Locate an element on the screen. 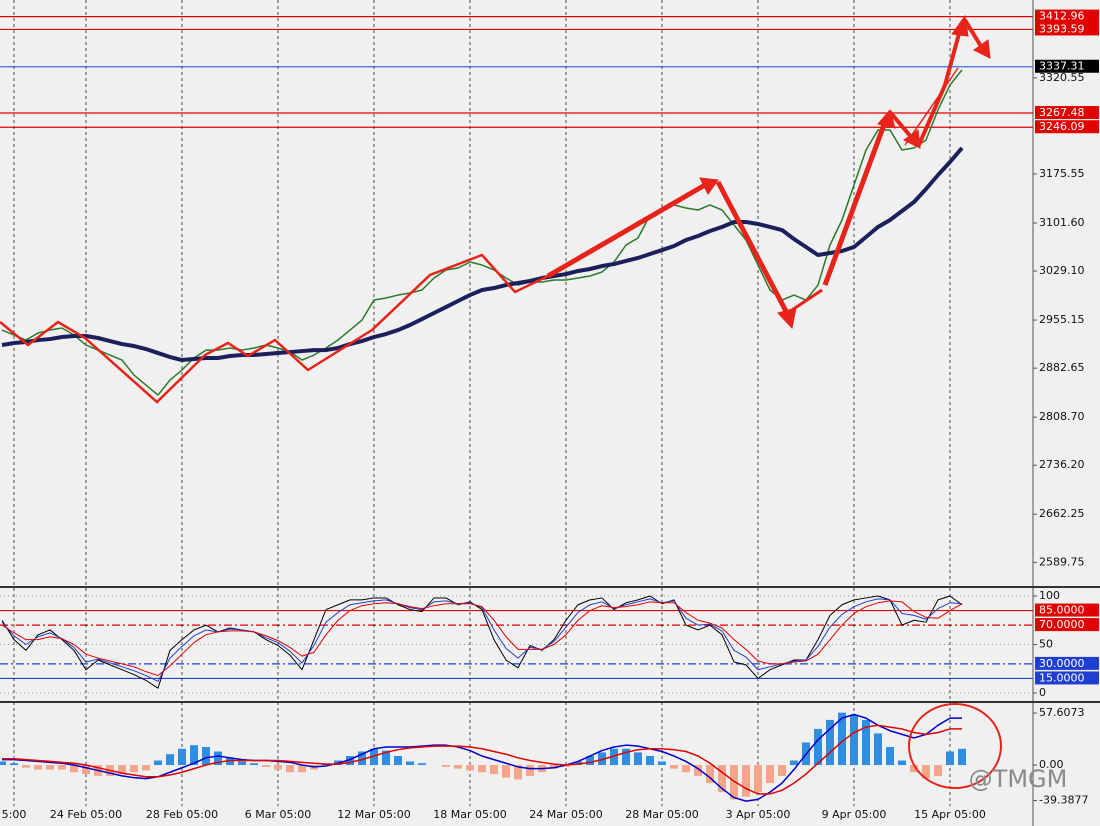 Image resolution: width=1100 pixels, height=826 pixels. x-tick-label: 5:00 is located at coordinates (14, 814).